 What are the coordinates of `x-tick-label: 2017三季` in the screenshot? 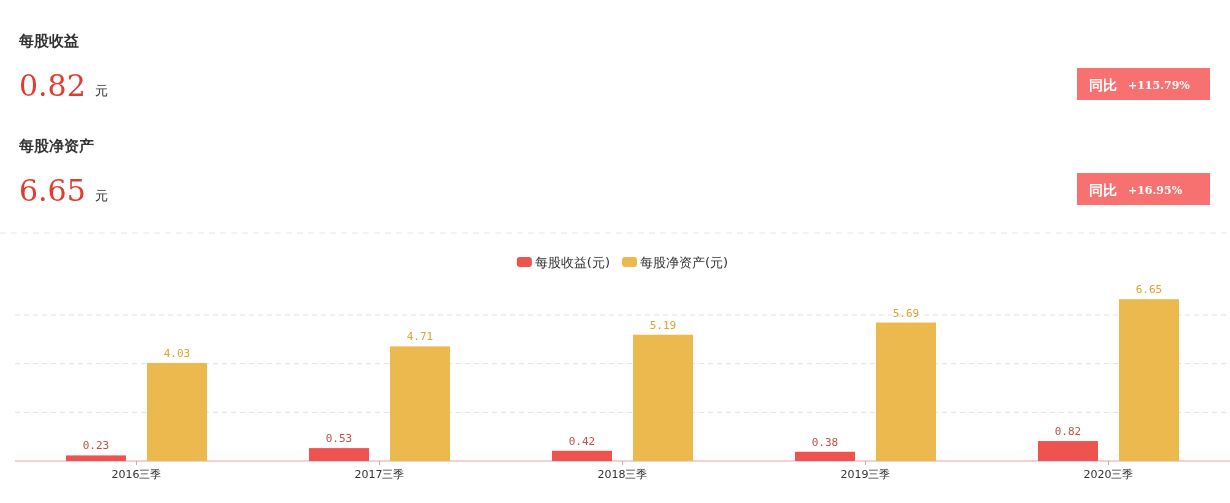 It's located at (379, 474).